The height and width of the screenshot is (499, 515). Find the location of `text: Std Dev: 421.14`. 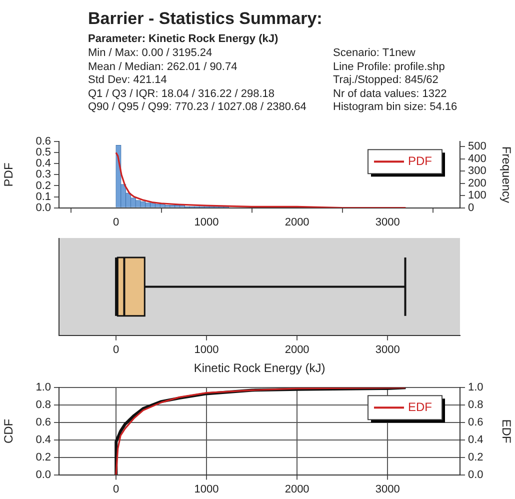

text: Std Dev: 421.14 is located at coordinates (128, 81).